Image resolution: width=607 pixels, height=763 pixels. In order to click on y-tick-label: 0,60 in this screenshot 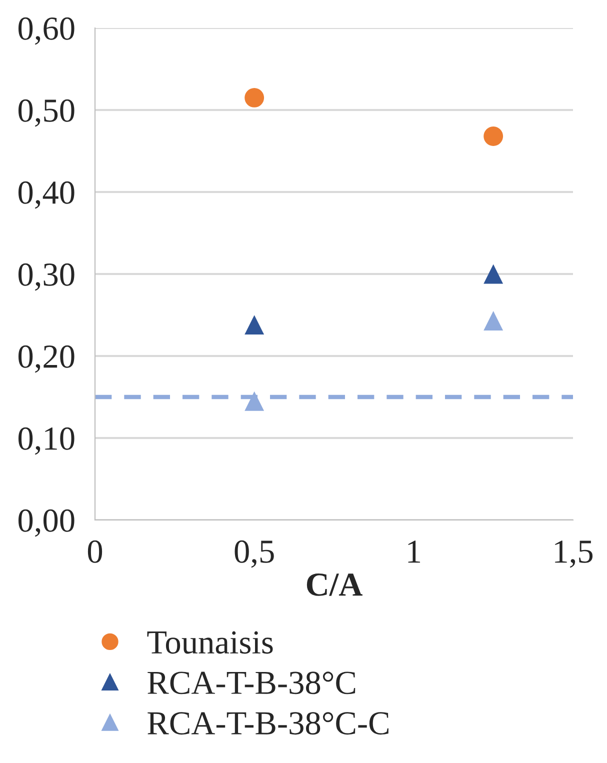, I will do `click(46, 31)`.